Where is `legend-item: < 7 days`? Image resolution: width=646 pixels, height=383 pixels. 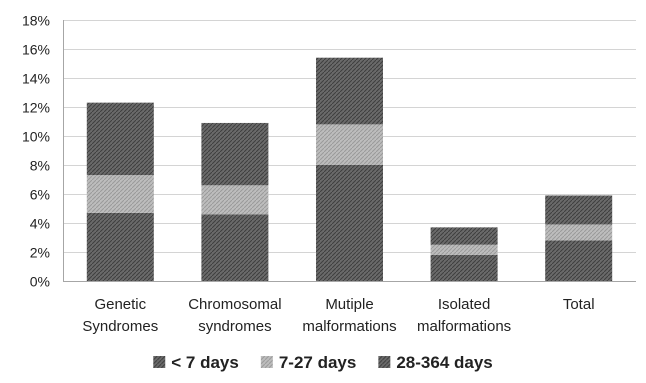 legend-item: < 7 days is located at coordinates (196, 362).